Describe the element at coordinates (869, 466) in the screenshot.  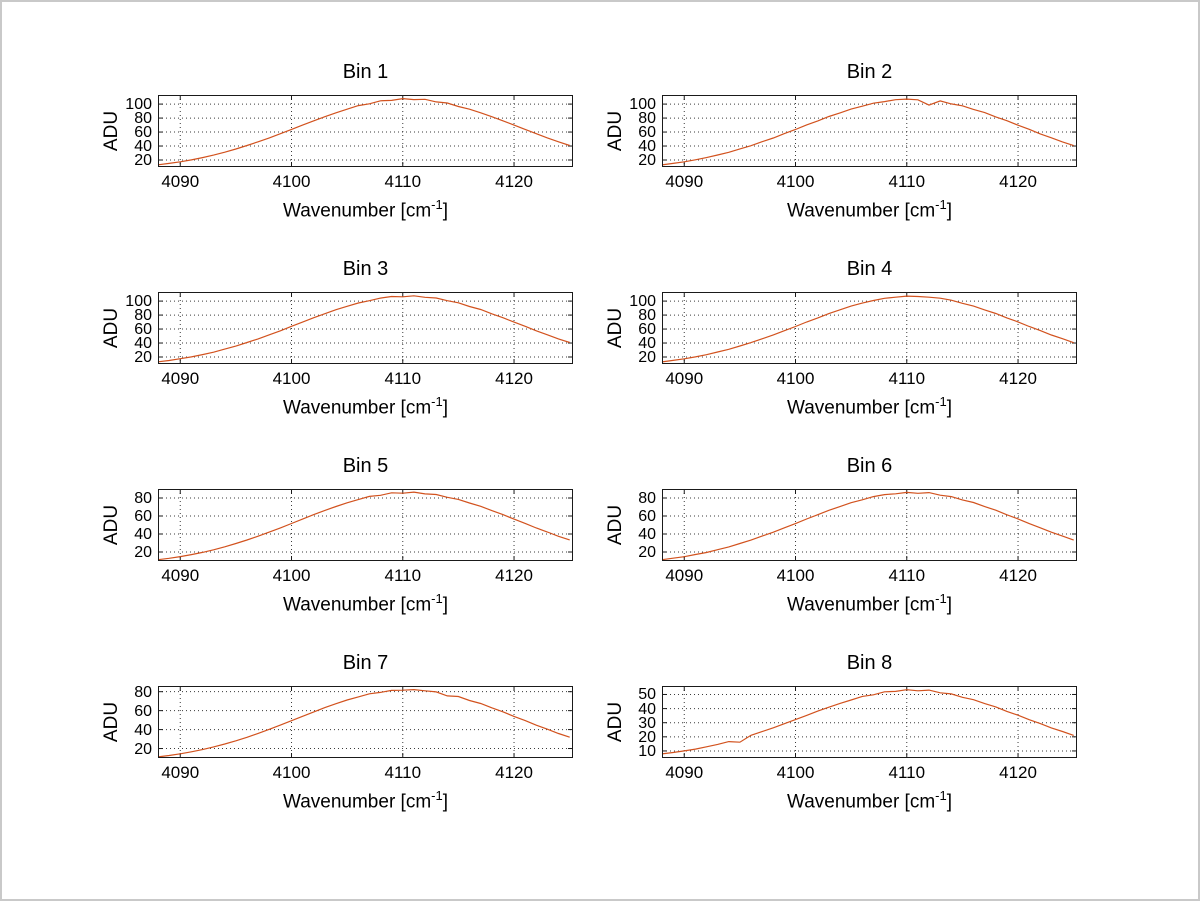
I see `subplot-title: Bin 6` at that location.